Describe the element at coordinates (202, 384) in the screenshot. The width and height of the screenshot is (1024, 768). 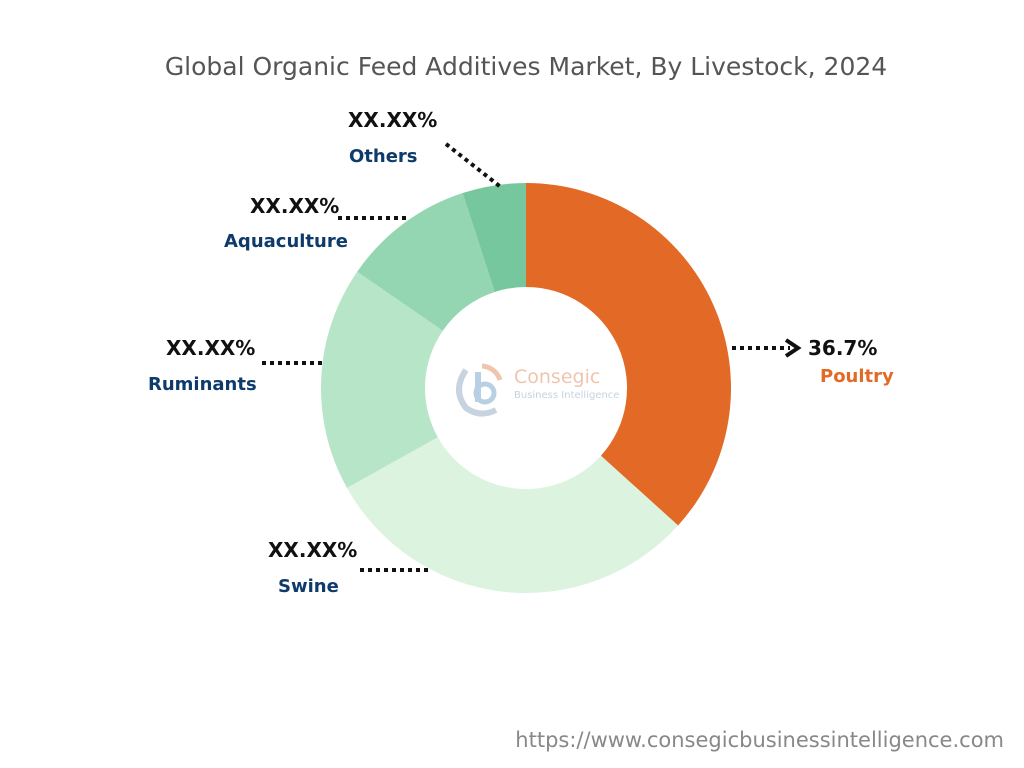
I see `category-label-ruminants: Ruminants` at that location.